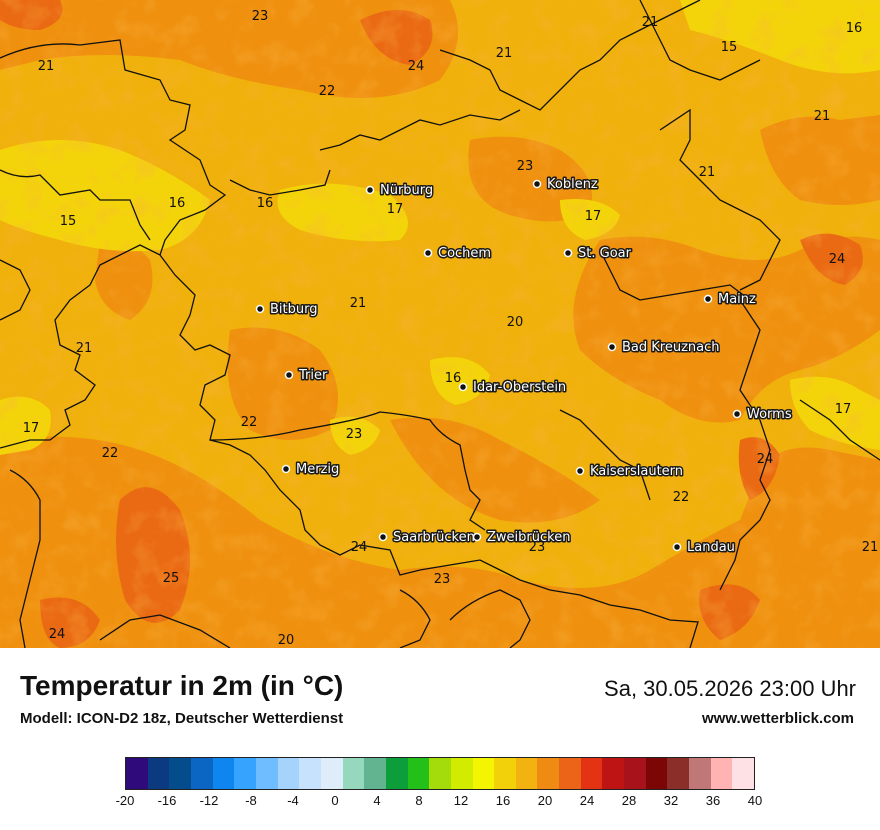 The image size is (880, 830). What do you see at coordinates (182, 685) in the screenshot?
I see `map-title: Temperatur in 2m (in °C)` at bounding box center [182, 685].